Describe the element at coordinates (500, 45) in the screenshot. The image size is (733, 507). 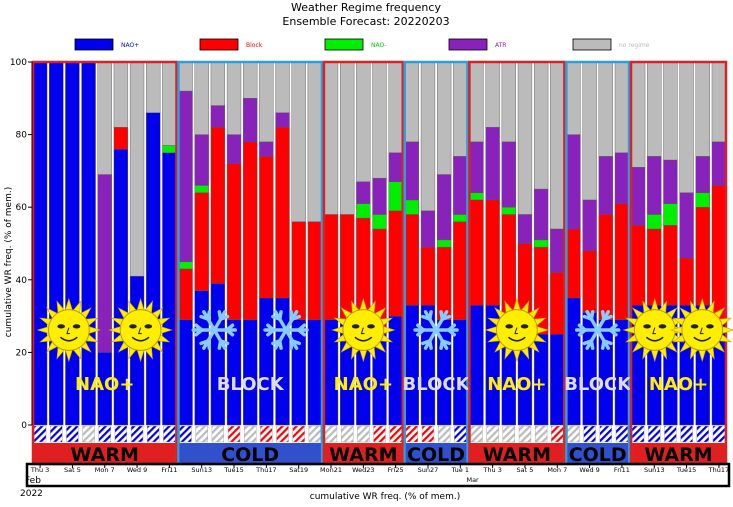
I see `legend-label: ATR` at that location.